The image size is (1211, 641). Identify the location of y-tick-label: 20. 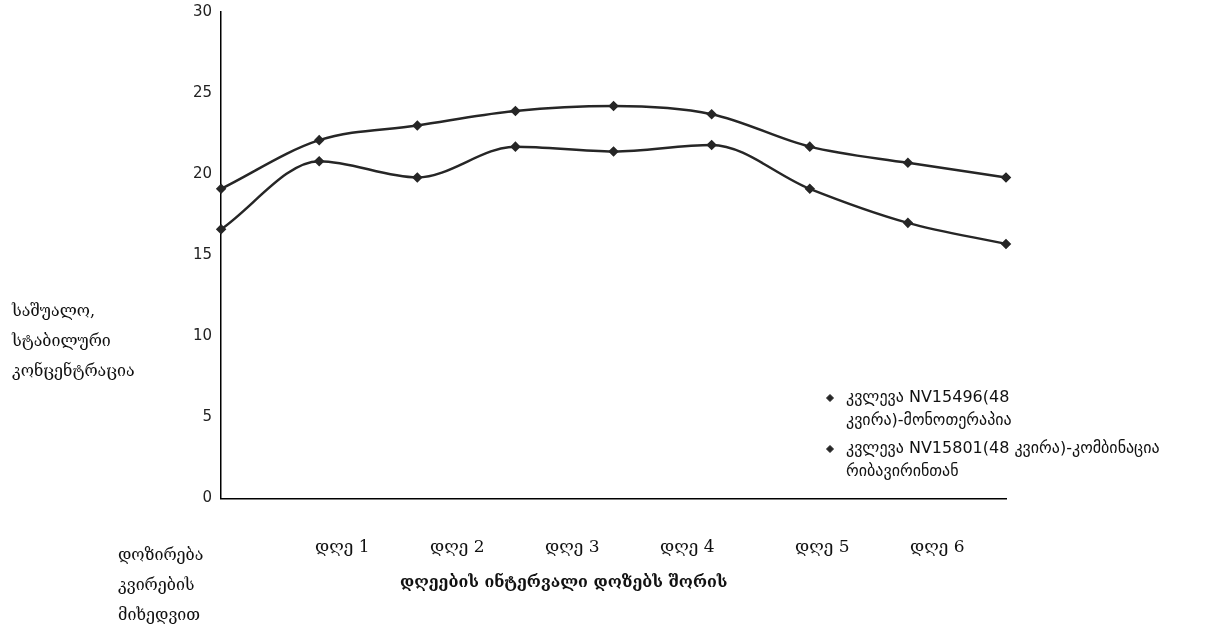
(202, 173).